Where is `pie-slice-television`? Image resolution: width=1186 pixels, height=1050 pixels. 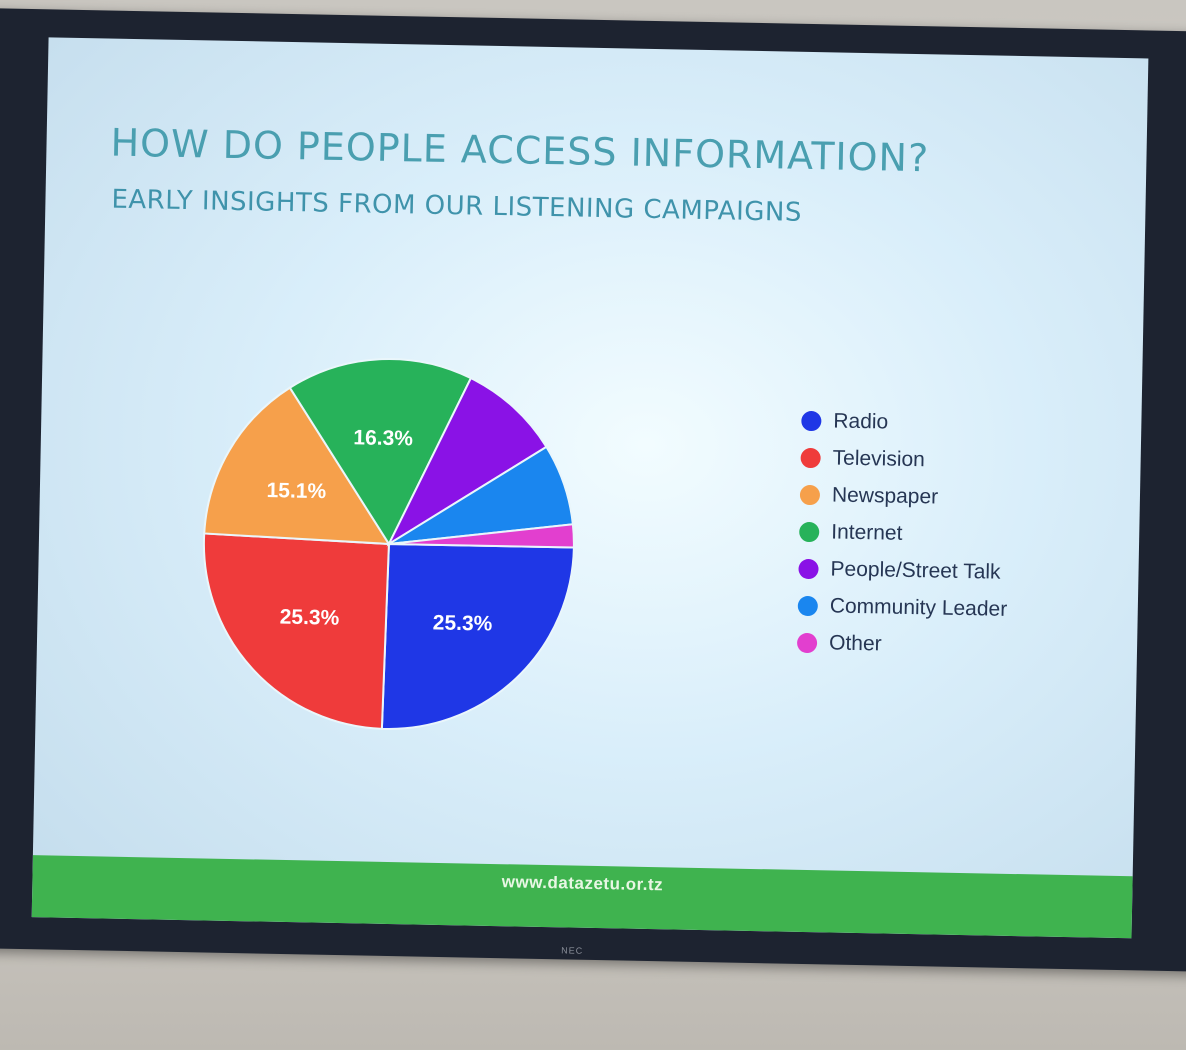
pie-slice-television is located at coordinates (296, 631).